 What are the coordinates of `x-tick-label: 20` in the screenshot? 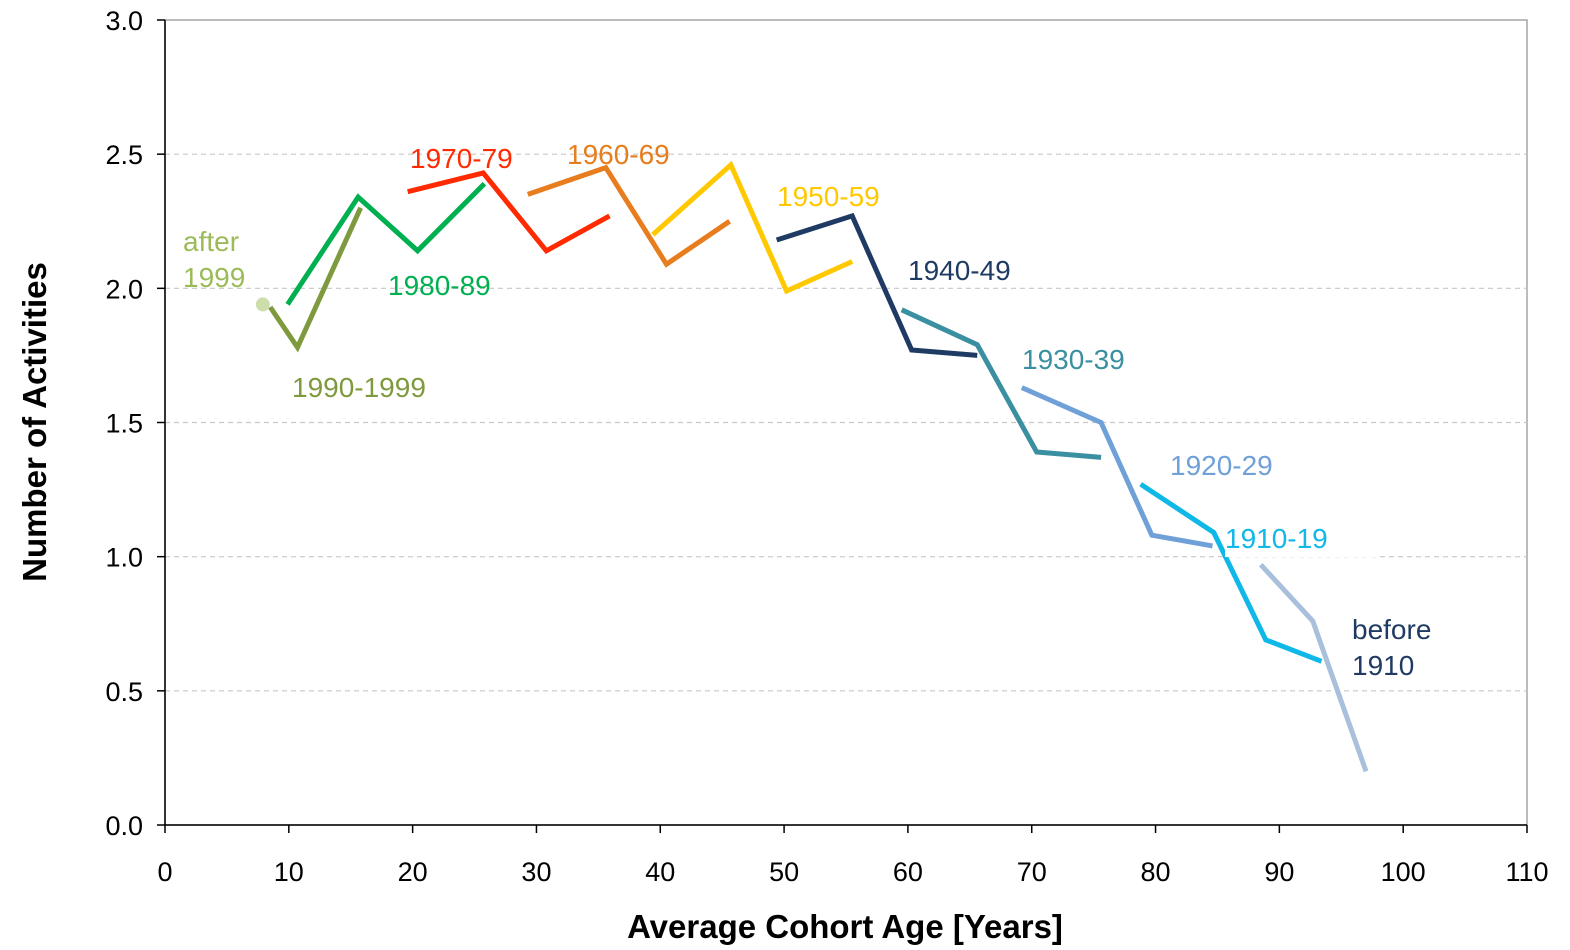 It's located at (413, 872).